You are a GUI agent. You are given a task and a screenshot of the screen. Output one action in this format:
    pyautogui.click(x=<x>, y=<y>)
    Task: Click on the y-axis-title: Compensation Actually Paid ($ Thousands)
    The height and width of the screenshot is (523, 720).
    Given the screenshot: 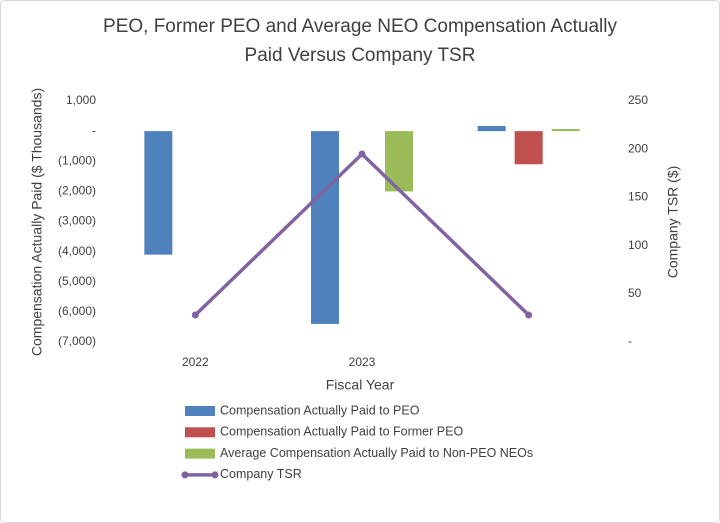 What is the action you would take?
    pyautogui.click(x=37, y=222)
    